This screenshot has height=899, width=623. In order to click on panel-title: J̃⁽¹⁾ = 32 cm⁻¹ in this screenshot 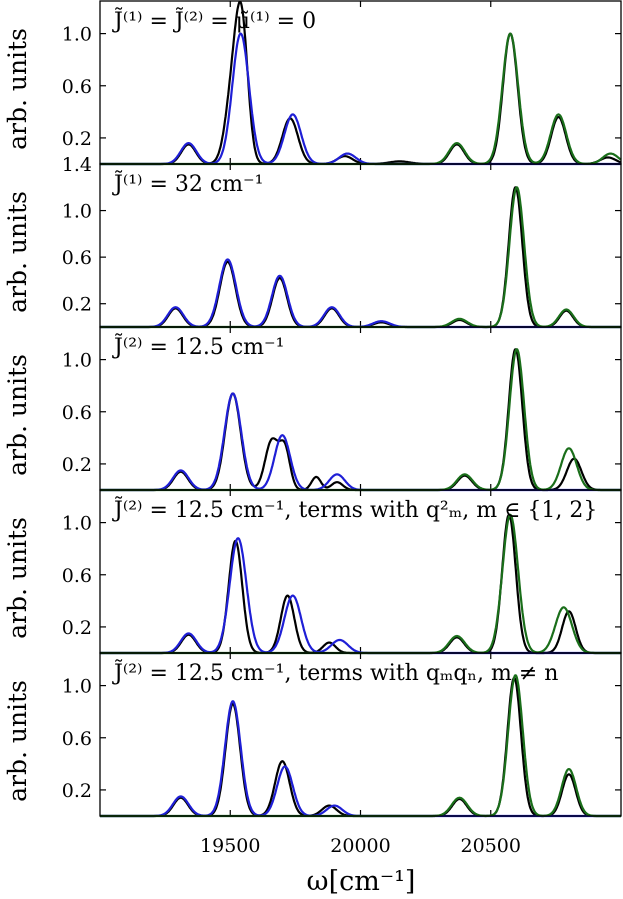, I will do `click(187, 184)`.